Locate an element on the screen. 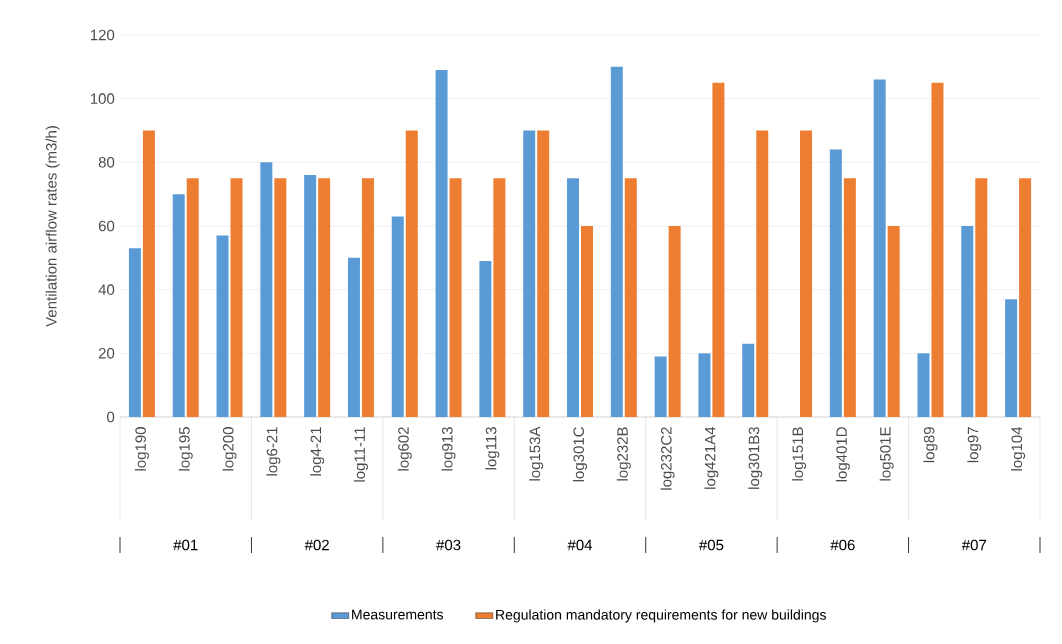 The width and height of the screenshot is (1062, 644). y-tick-label: 120 is located at coordinates (102, 35).